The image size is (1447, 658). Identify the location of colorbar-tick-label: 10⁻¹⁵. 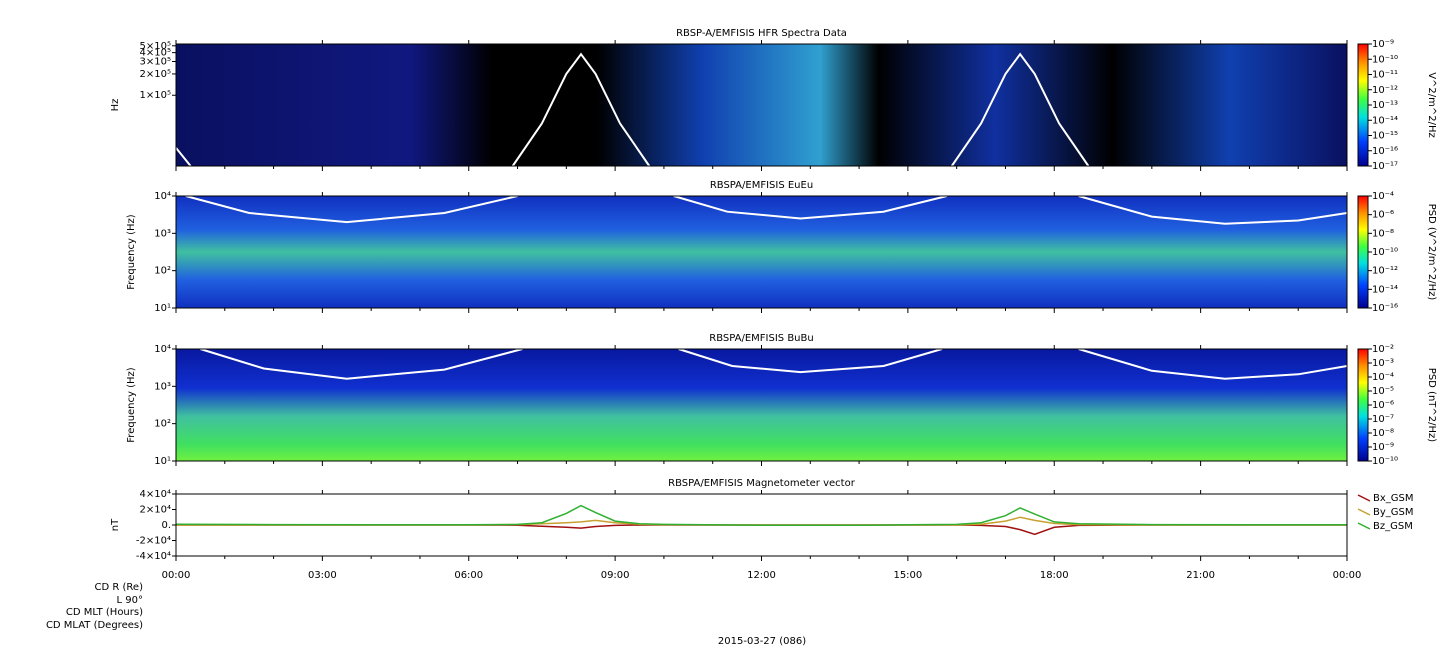
(1385, 136).